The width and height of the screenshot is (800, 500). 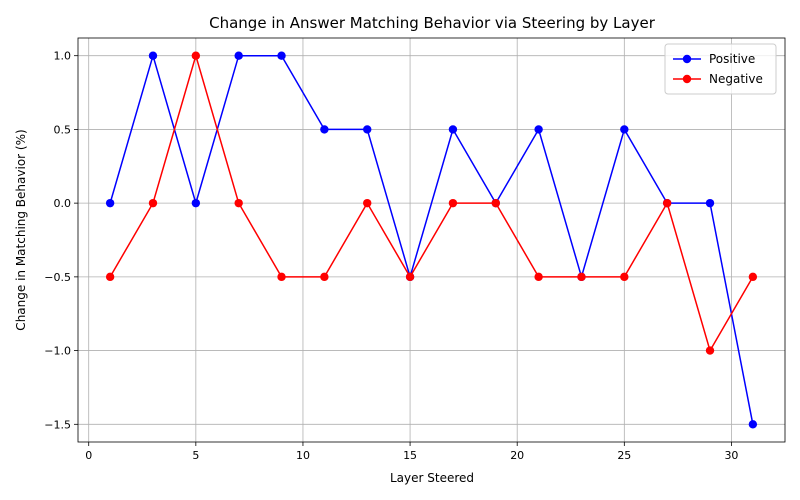 What do you see at coordinates (736, 79) in the screenshot?
I see `legend-label-negative: Negative` at bounding box center [736, 79].